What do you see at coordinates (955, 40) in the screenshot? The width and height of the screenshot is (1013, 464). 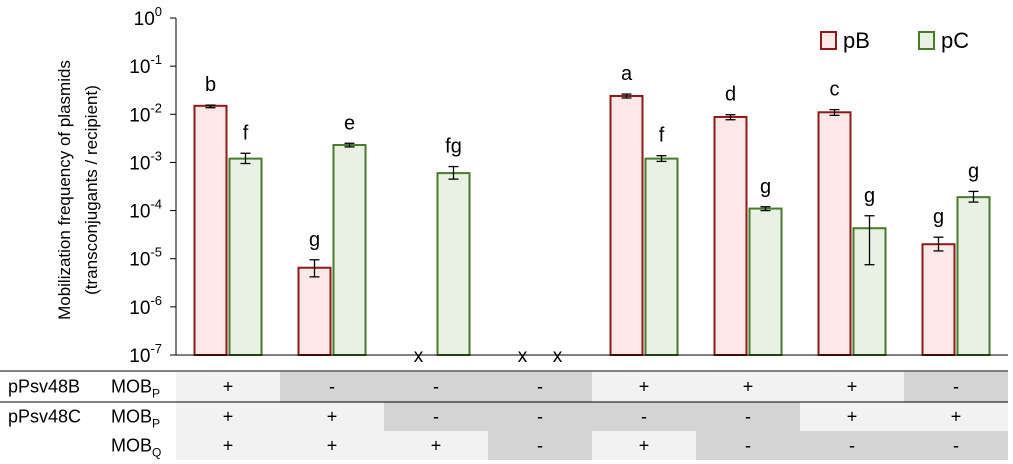 I see `legend-label-pC: pC` at bounding box center [955, 40].